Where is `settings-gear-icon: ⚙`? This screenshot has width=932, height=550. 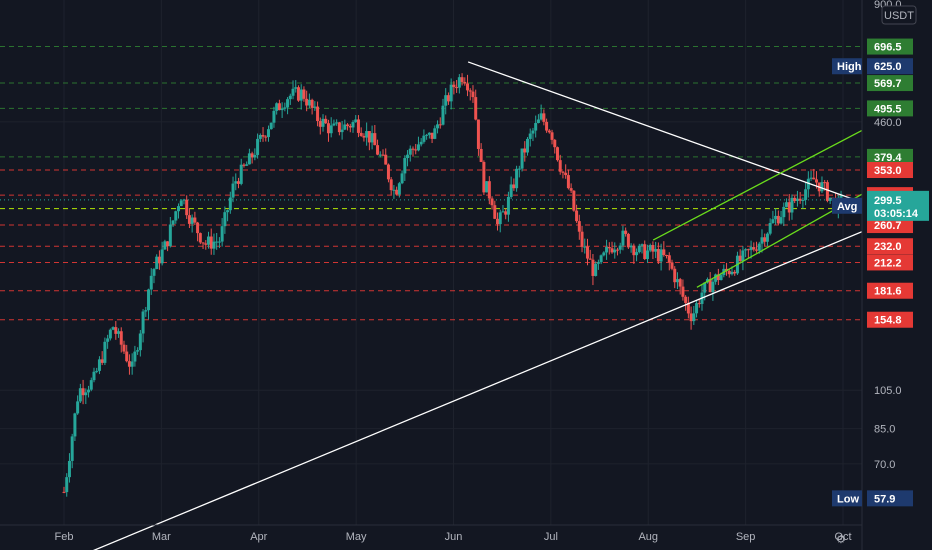 settings-gear-icon: ⚙ is located at coordinates (841, 540).